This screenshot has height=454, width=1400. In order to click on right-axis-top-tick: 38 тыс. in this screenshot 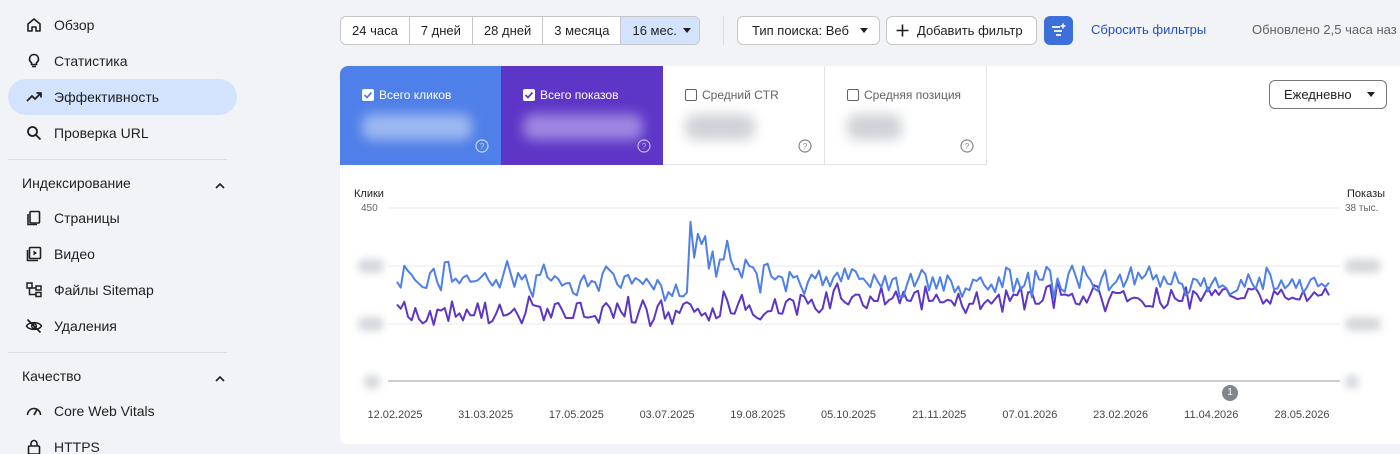, I will do `click(1362, 208)`.